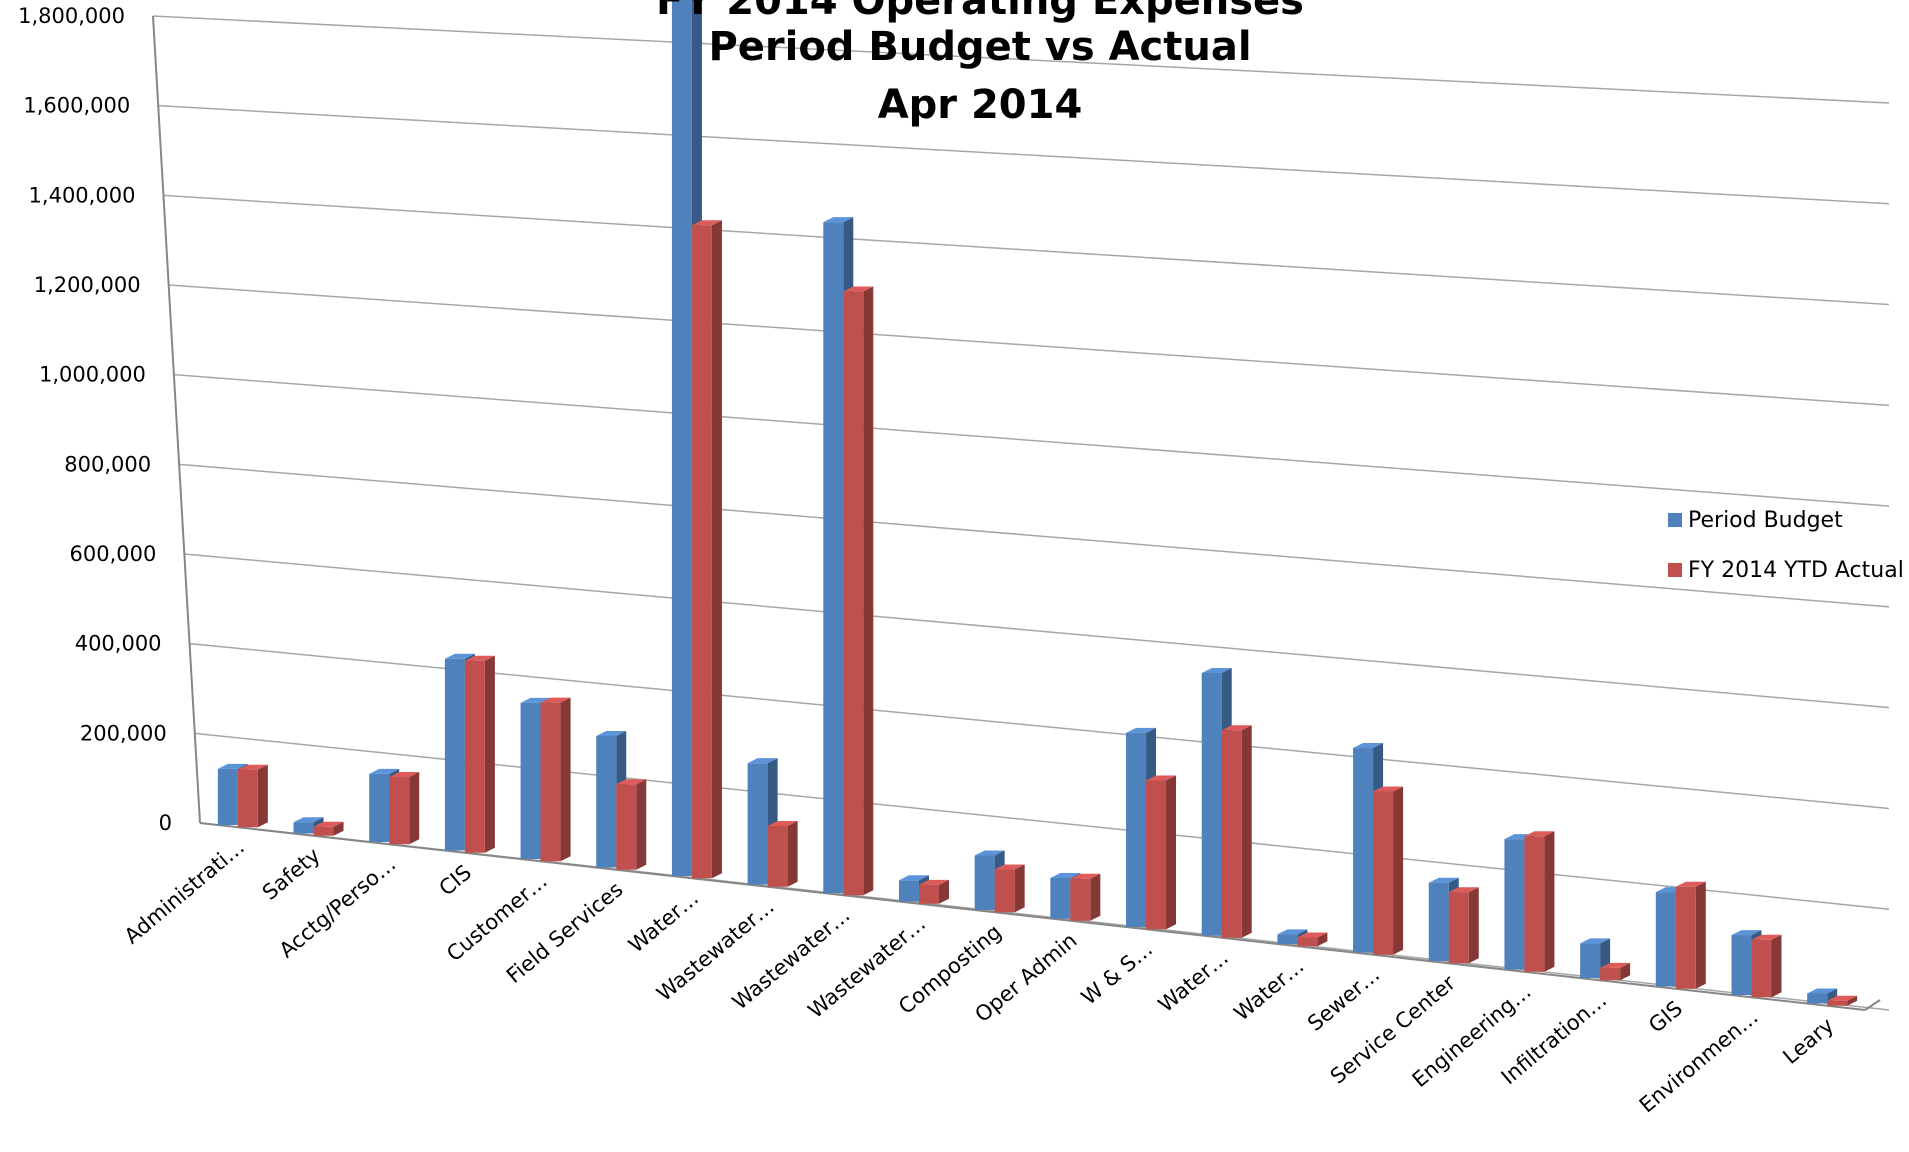  Describe the element at coordinates (123, 733) in the screenshot. I see `y-tick-label: 200,000` at that location.